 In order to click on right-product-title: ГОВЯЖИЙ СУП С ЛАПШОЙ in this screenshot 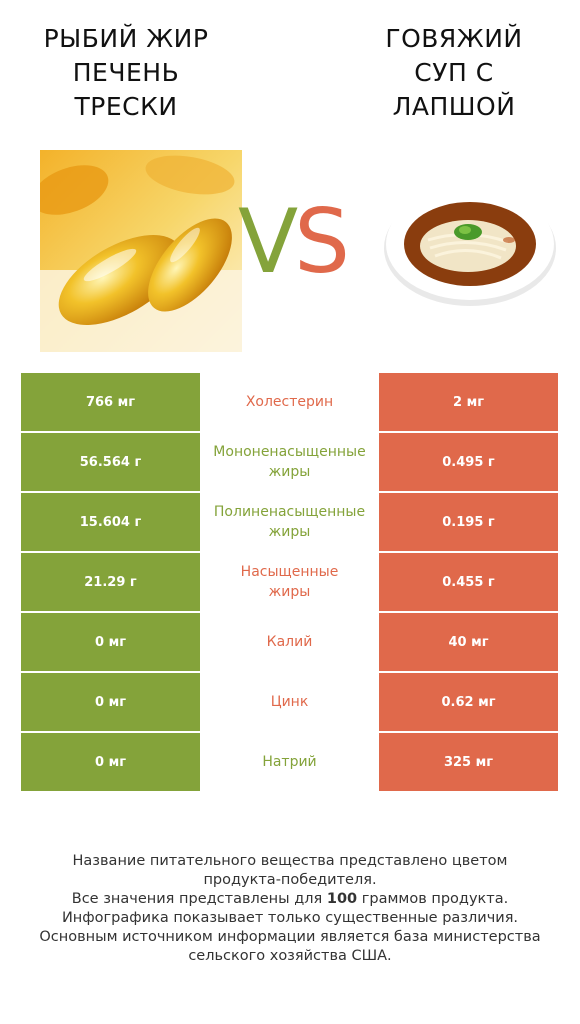, I will do `click(454, 73)`.